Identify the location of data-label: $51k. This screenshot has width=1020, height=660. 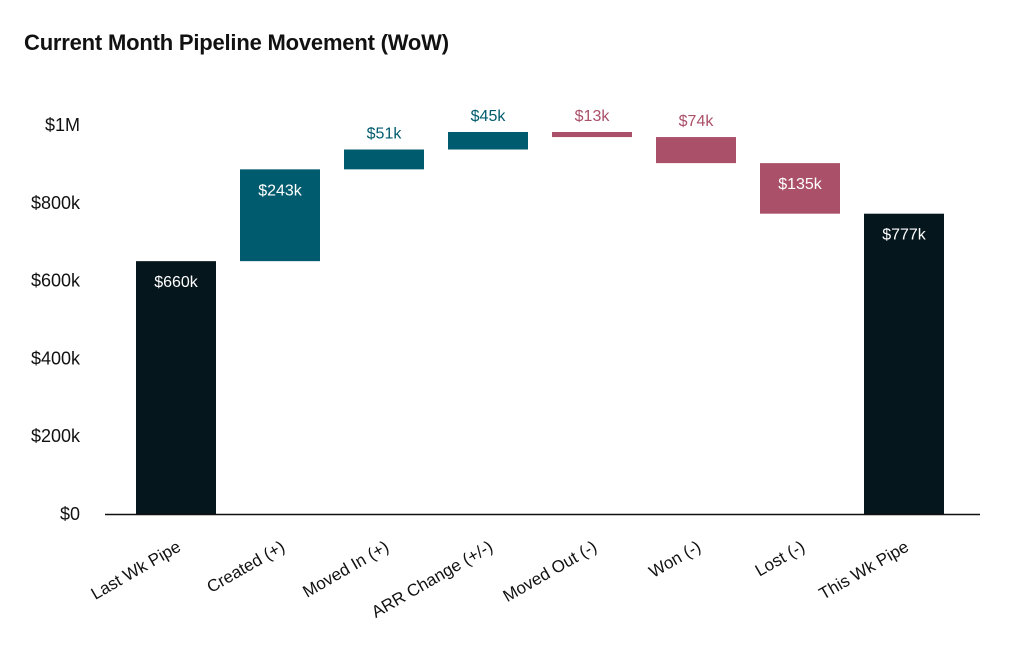
(385, 134).